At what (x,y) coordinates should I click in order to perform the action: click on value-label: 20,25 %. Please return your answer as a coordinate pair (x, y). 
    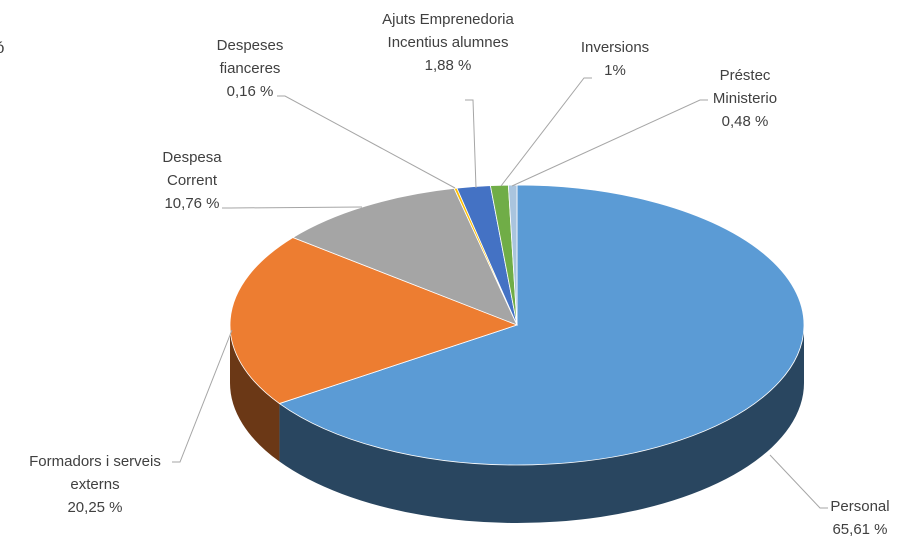
    Looking at the image, I should click on (95, 507).